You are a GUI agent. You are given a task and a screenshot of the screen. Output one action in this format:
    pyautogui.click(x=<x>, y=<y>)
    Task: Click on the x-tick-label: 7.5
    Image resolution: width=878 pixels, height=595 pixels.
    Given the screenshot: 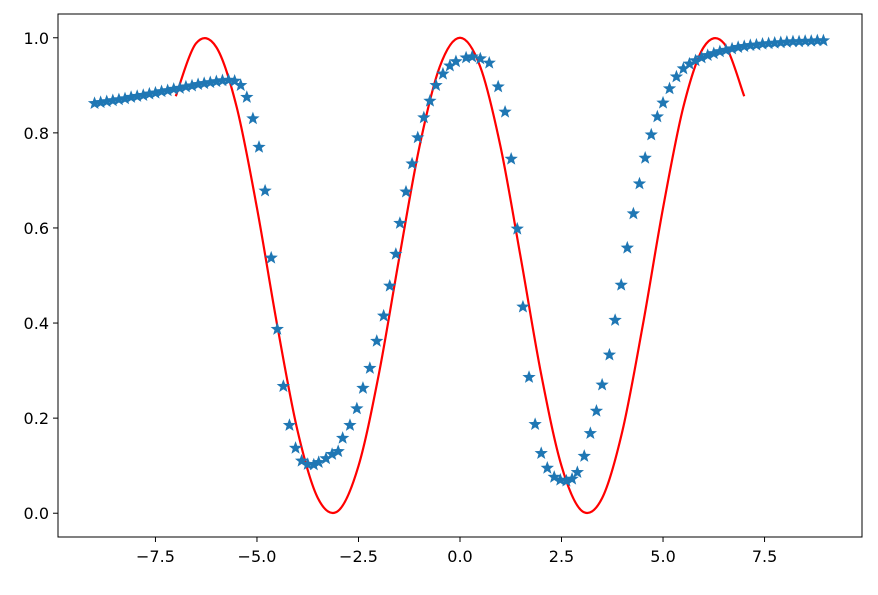 What is the action you would take?
    pyautogui.click(x=764, y=556)
    